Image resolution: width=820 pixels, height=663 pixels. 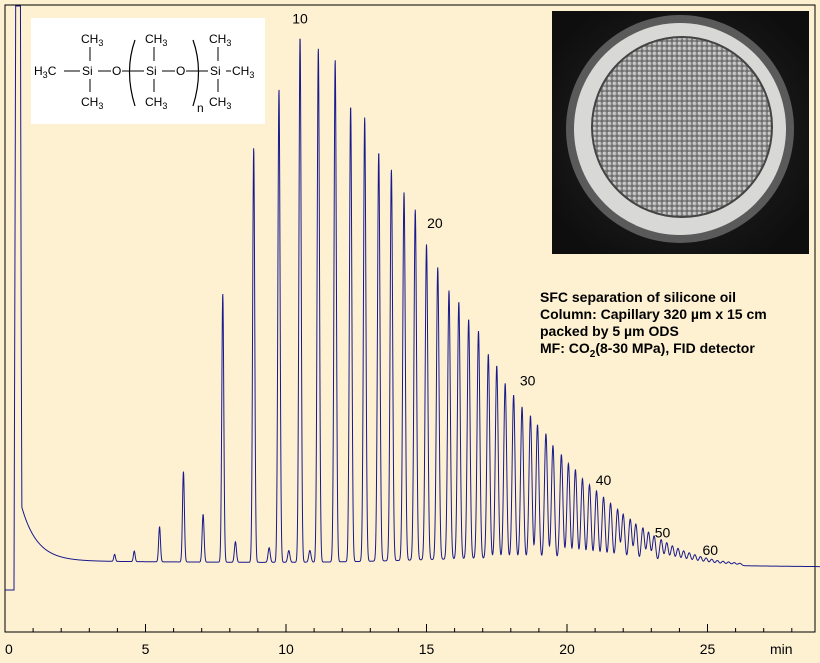 I want to click on peak-label: 10, so click(x=300, y=19).